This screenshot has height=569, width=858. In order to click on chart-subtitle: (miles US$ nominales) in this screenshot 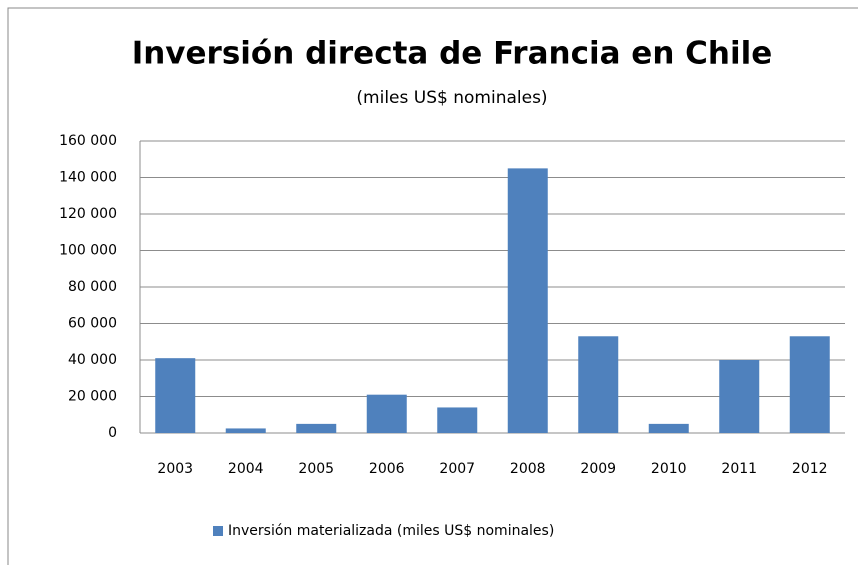, I will do `click(451, 98)`.